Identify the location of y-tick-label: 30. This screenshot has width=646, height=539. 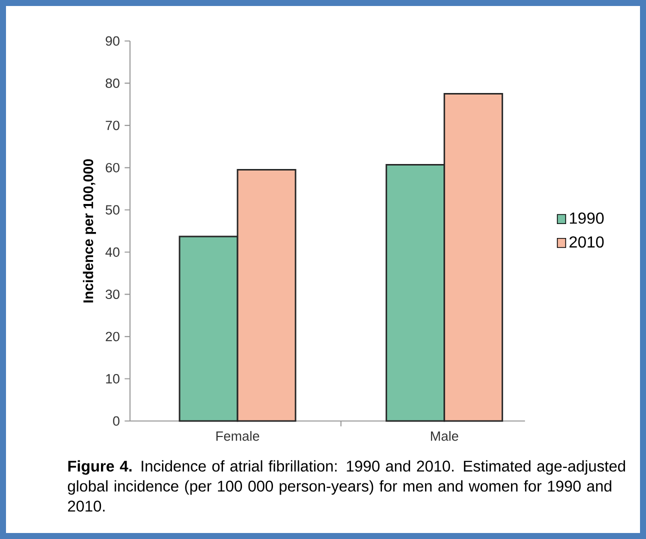
(113, 295).